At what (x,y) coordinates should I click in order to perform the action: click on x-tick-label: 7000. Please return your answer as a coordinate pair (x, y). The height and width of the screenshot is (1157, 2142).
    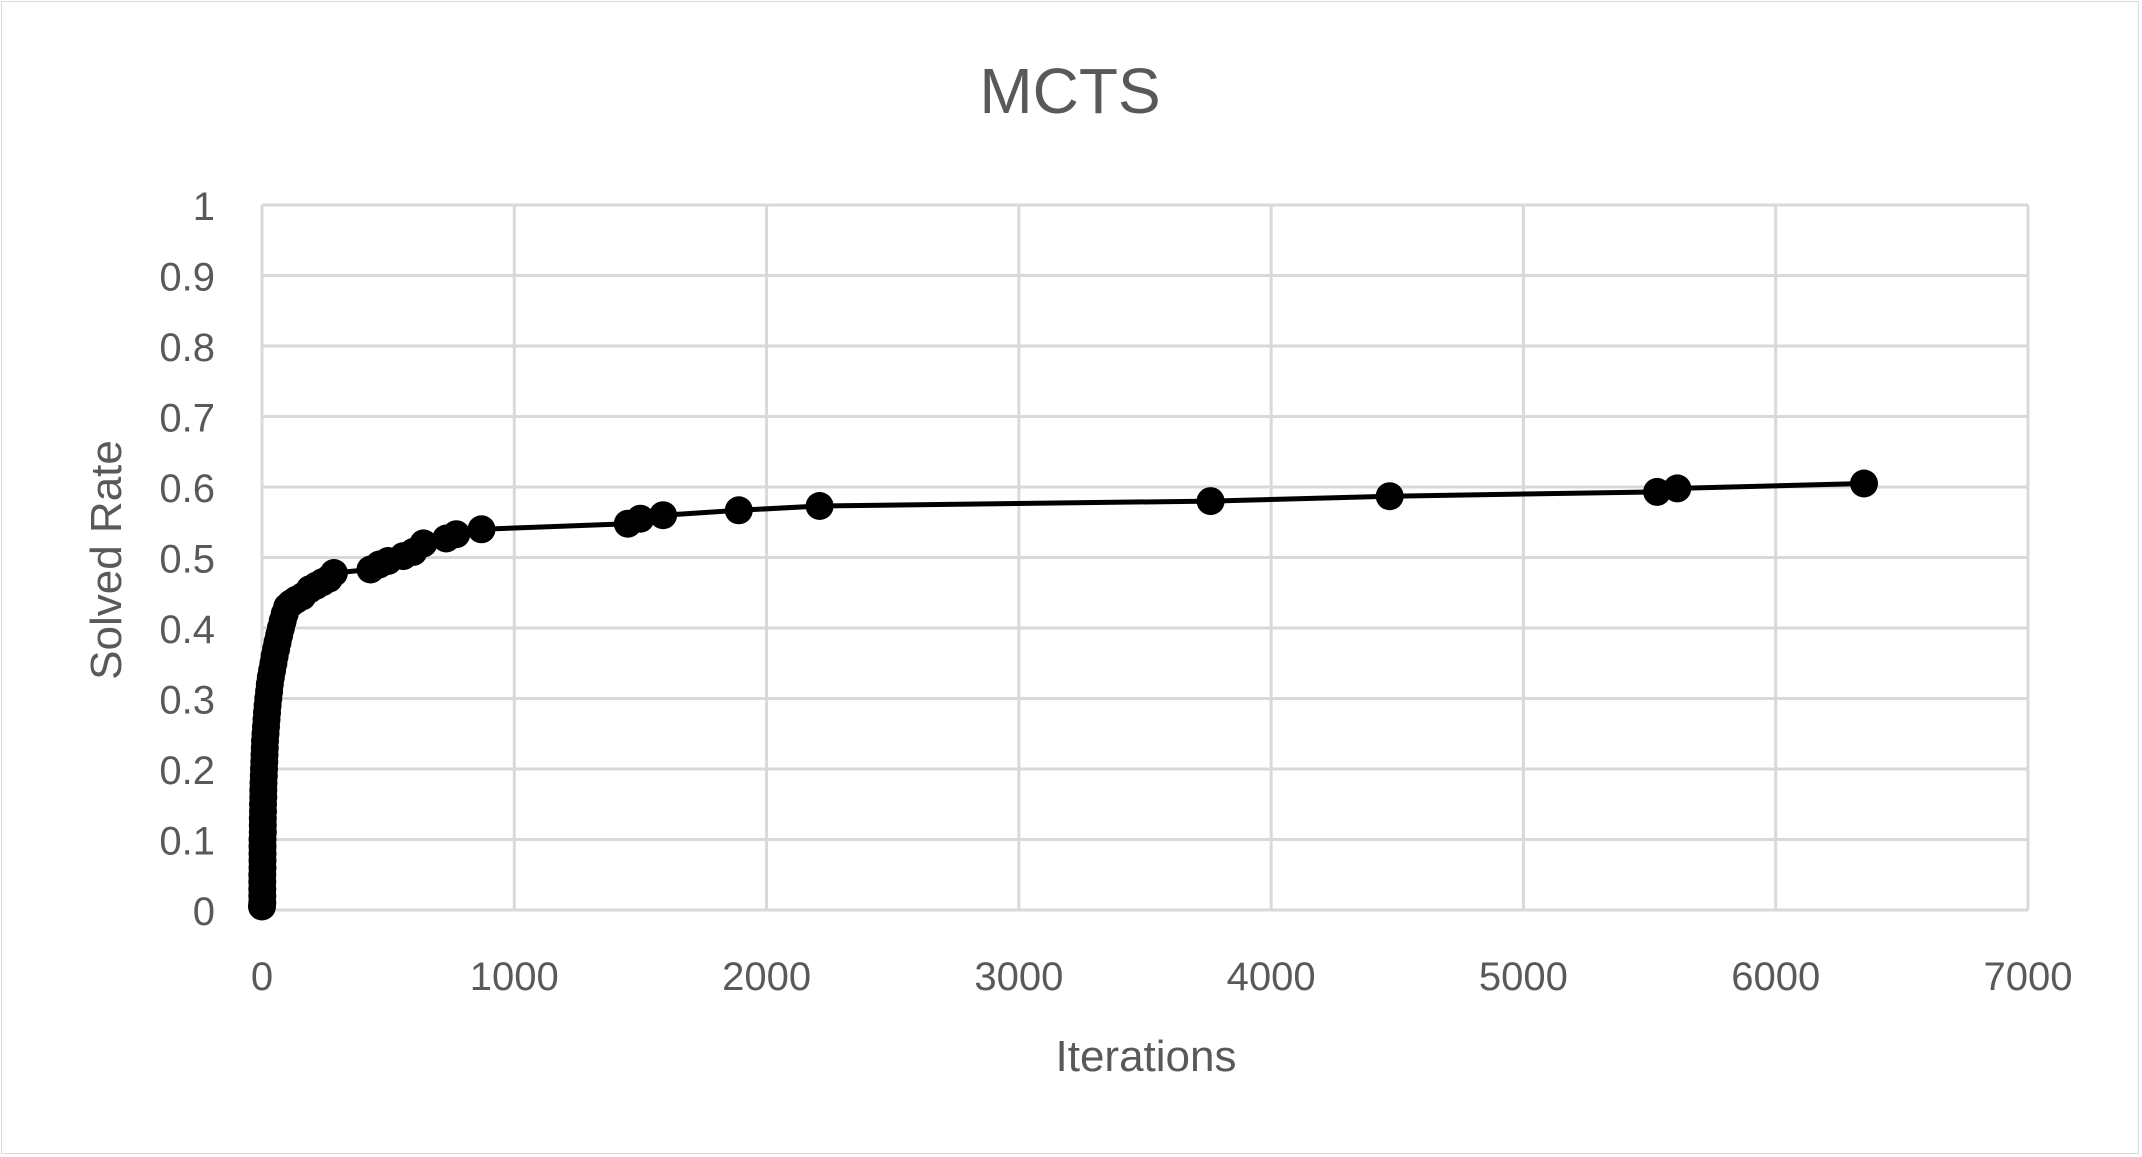
    Looking at the image, I should click on (2028, 977).